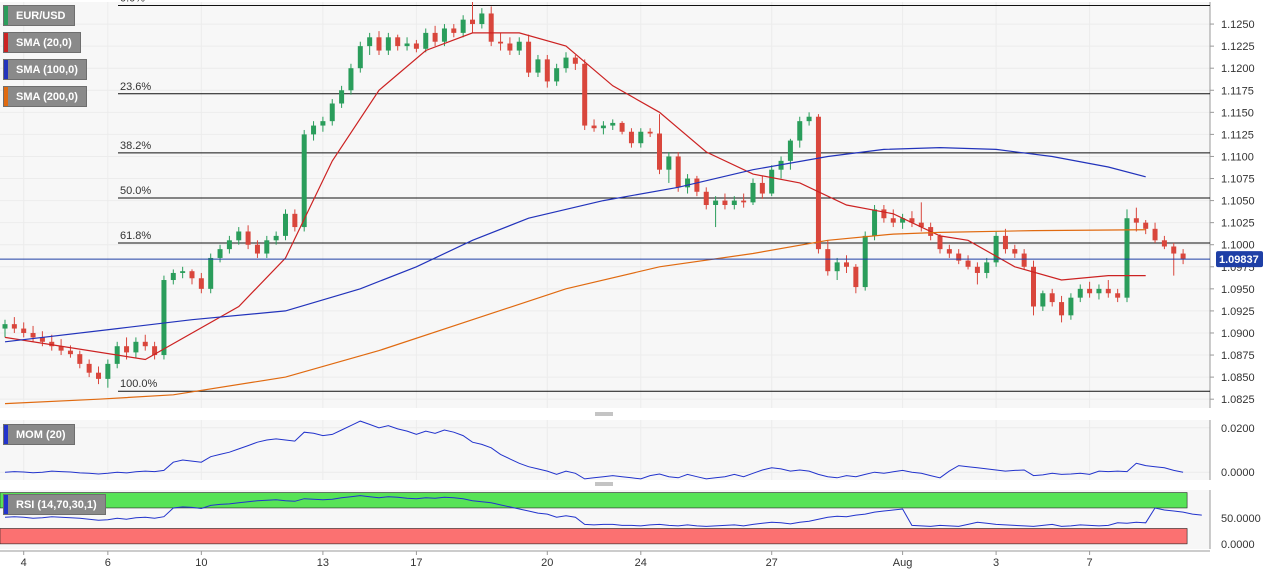  What do you see at coordinates (45, 96) in the screenshot?
I see `legend-sma200: SMA (200,0)` at bounding box center [45, 96].